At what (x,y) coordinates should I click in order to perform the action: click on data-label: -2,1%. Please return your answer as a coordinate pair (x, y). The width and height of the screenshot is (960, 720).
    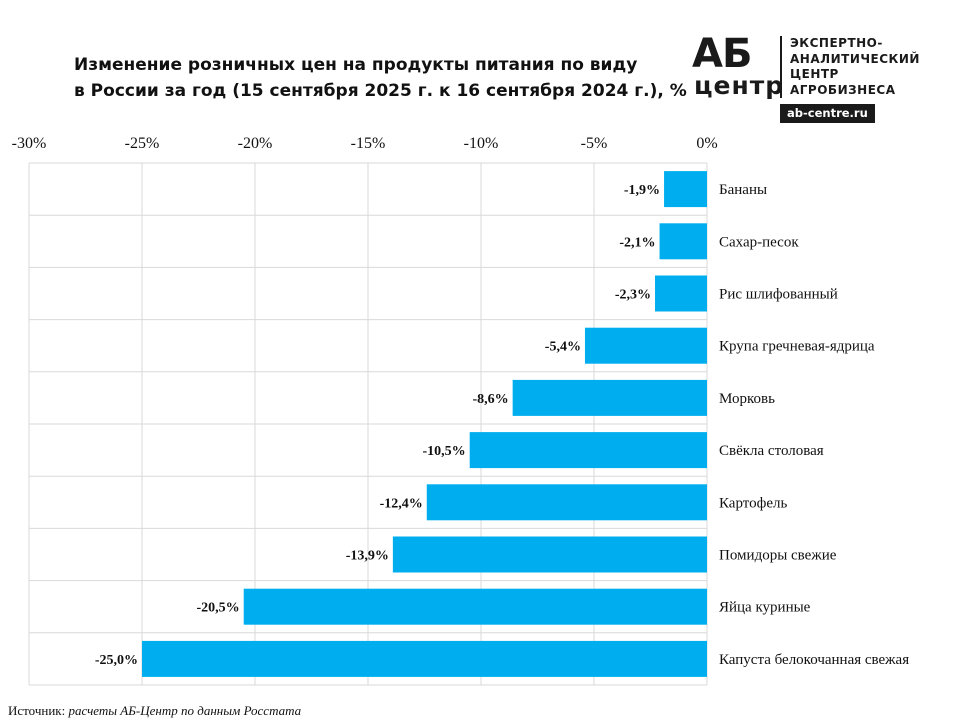
    Looking at the image, I should click on (637, 242).